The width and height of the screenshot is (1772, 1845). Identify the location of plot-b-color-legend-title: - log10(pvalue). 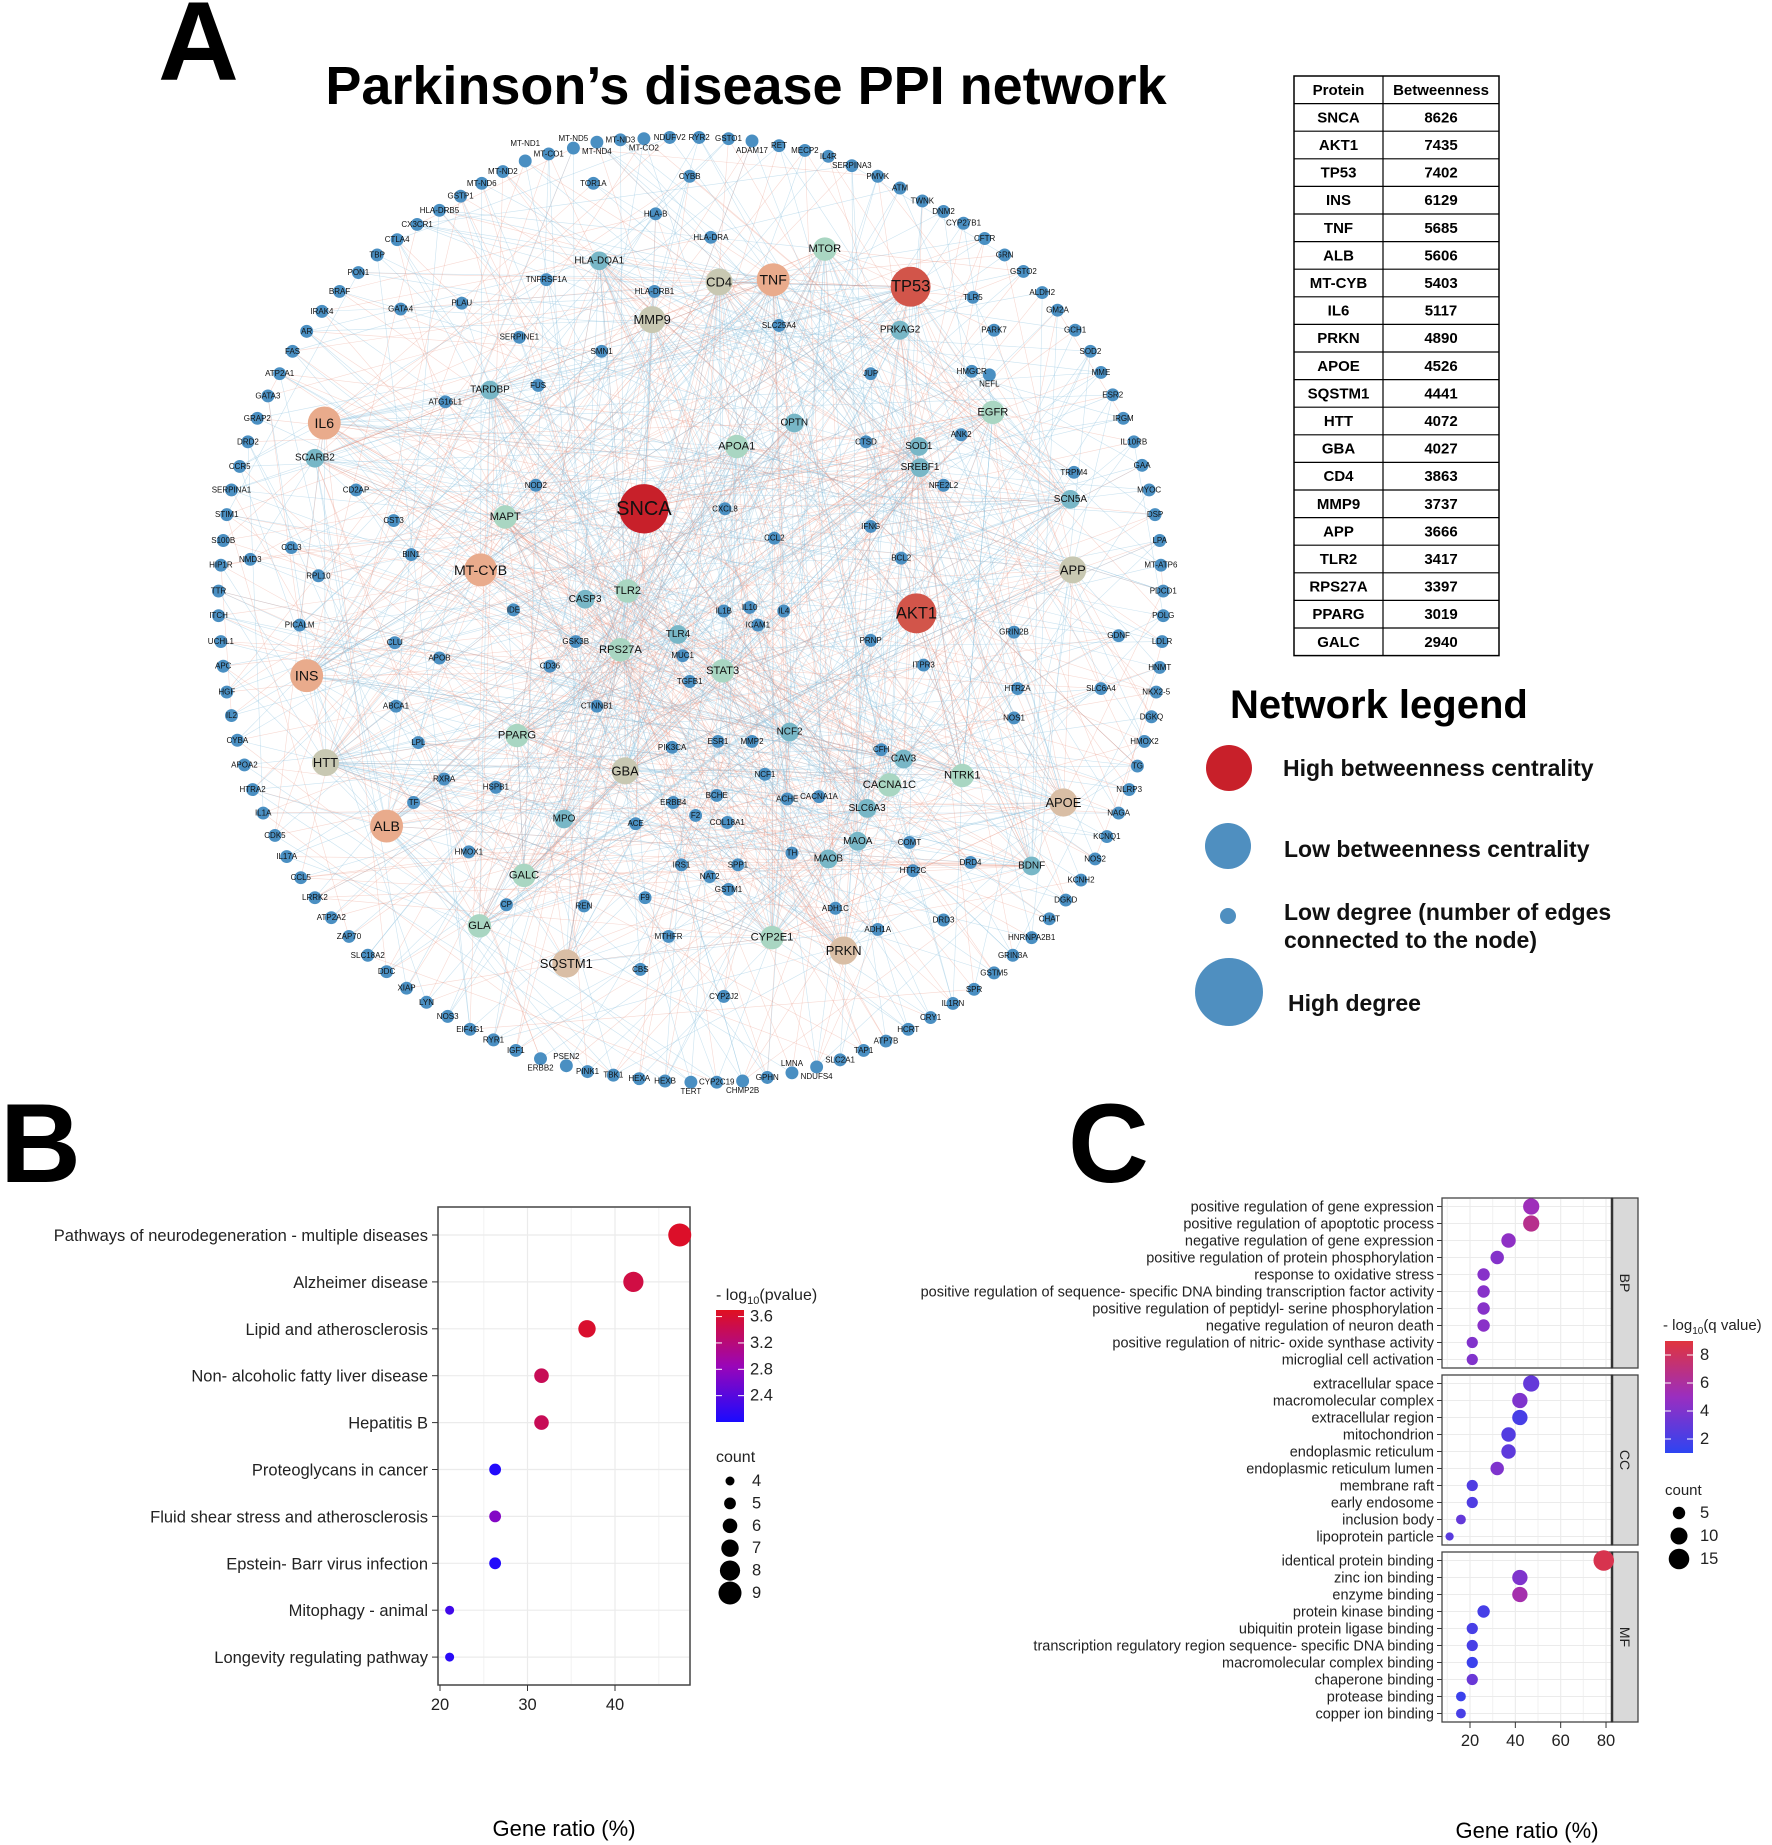
(766, 1297).